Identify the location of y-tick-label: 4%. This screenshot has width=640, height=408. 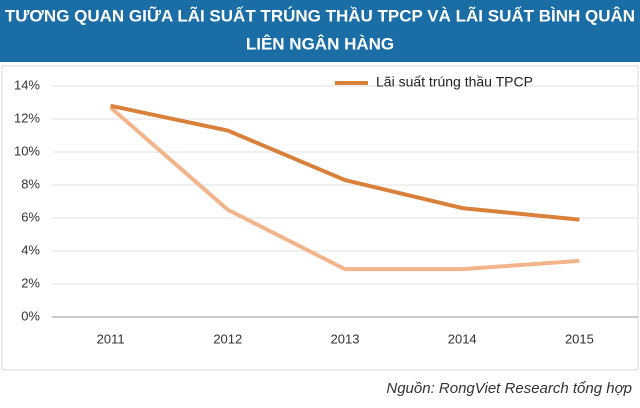
(30, 249).